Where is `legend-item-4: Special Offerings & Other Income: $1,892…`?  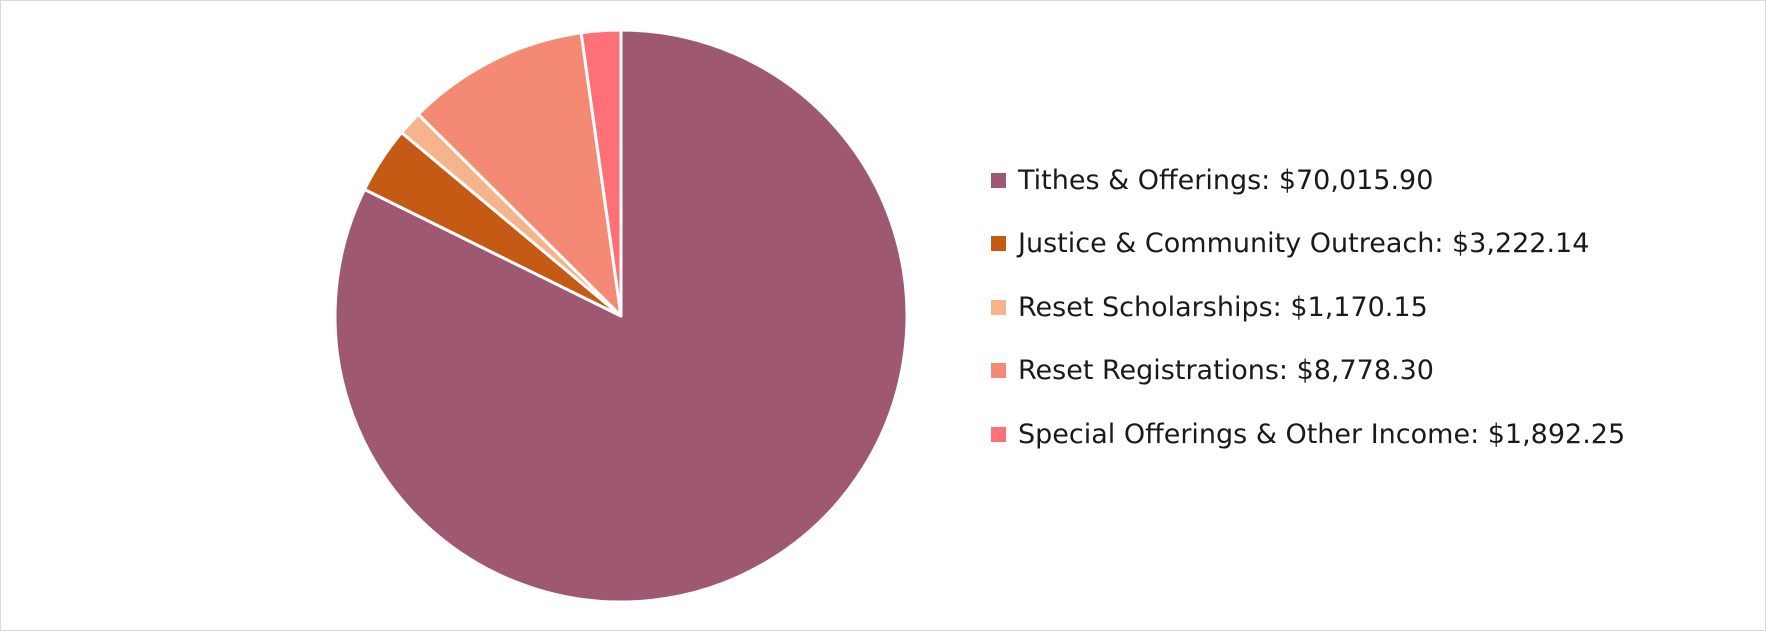
legend-item-4: Special Offerings & Other Income: $1,892… is located at coordinates (1308, 434).